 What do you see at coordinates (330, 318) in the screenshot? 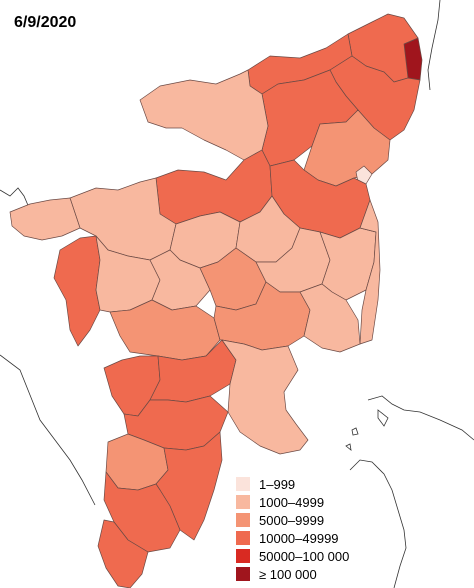
I see `district-sivaganga` at bounding box center [330, 318].